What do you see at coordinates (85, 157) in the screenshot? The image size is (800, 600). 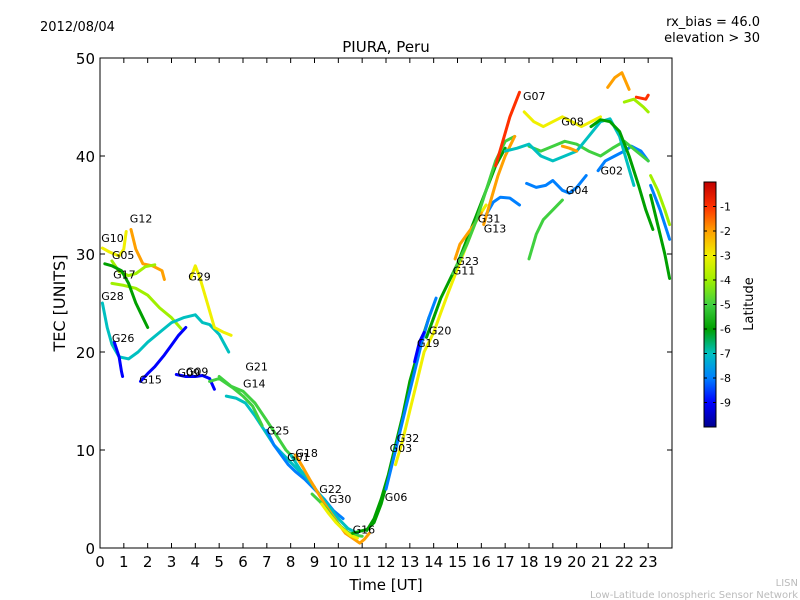 I see `y-tick-label: 40` at bounding box center [85, 157].